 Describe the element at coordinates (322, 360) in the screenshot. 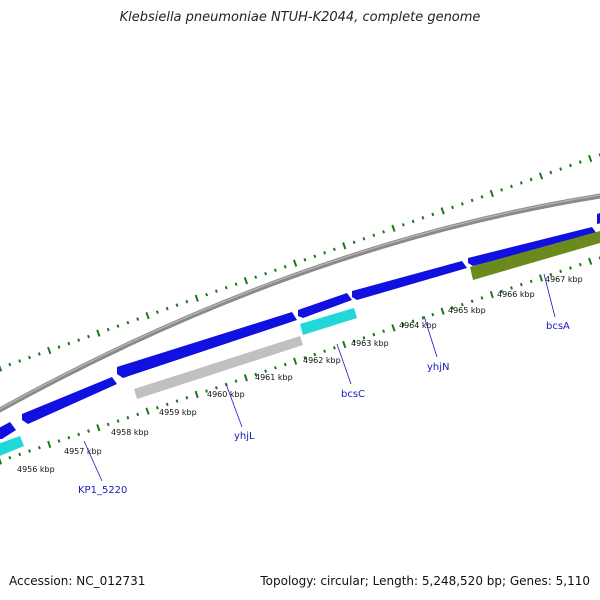

I see `tick-label: 4962 kbp` at that location.